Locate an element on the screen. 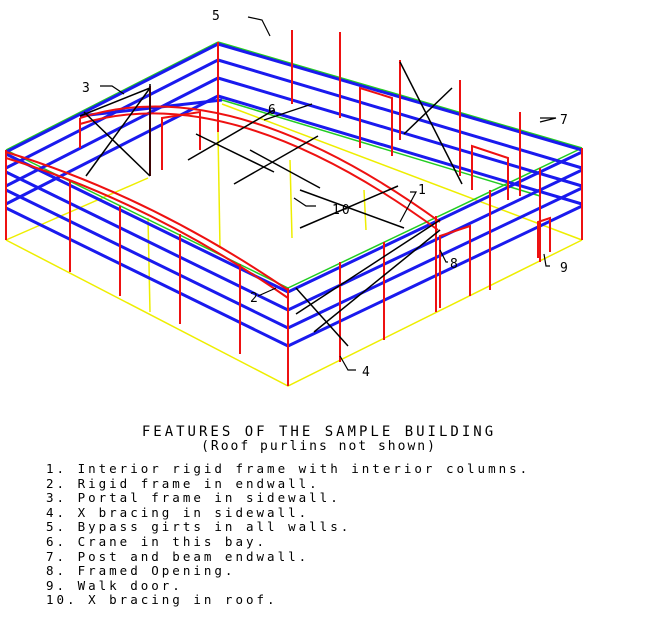 The width and height of the screenshot is (648, 624). feature-item: 6. Crane in this bay. is located at coordinates (157, 541).